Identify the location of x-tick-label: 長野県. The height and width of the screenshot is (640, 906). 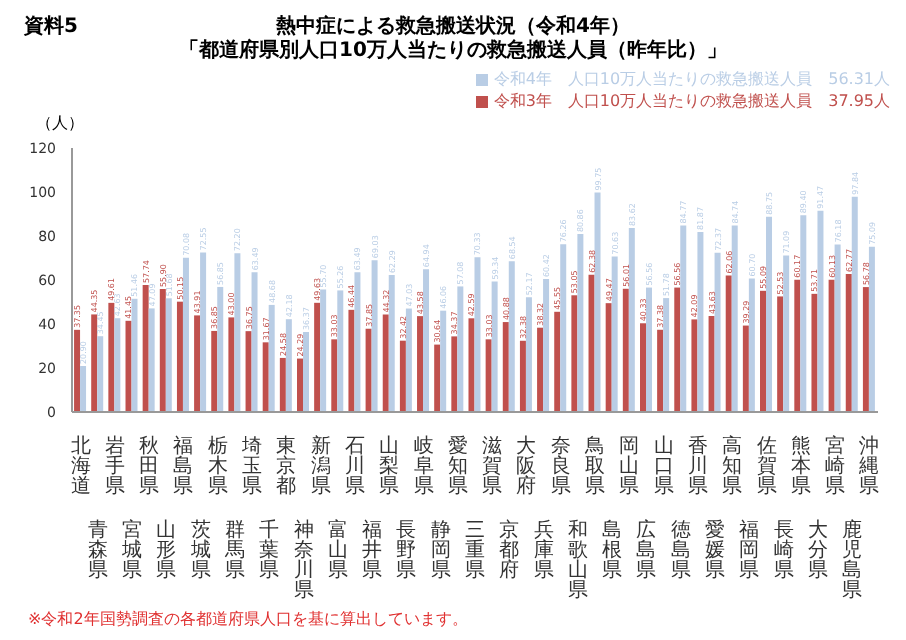
(406, 551).